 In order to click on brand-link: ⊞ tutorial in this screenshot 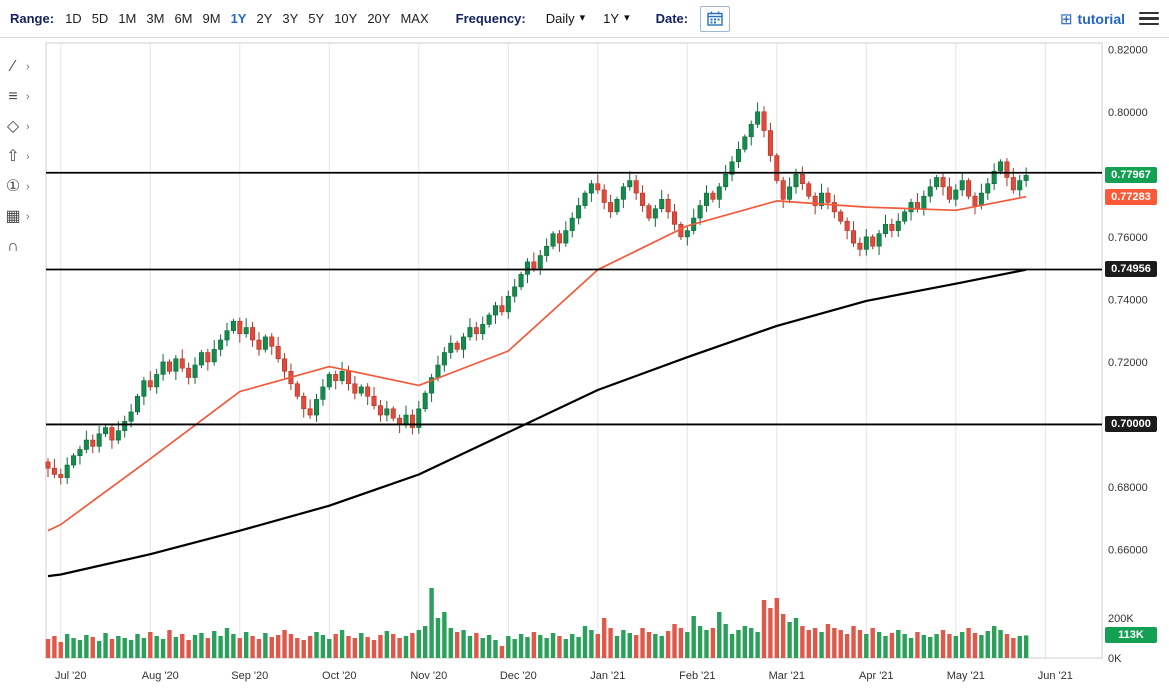, I will do `click(1092, 19)`.